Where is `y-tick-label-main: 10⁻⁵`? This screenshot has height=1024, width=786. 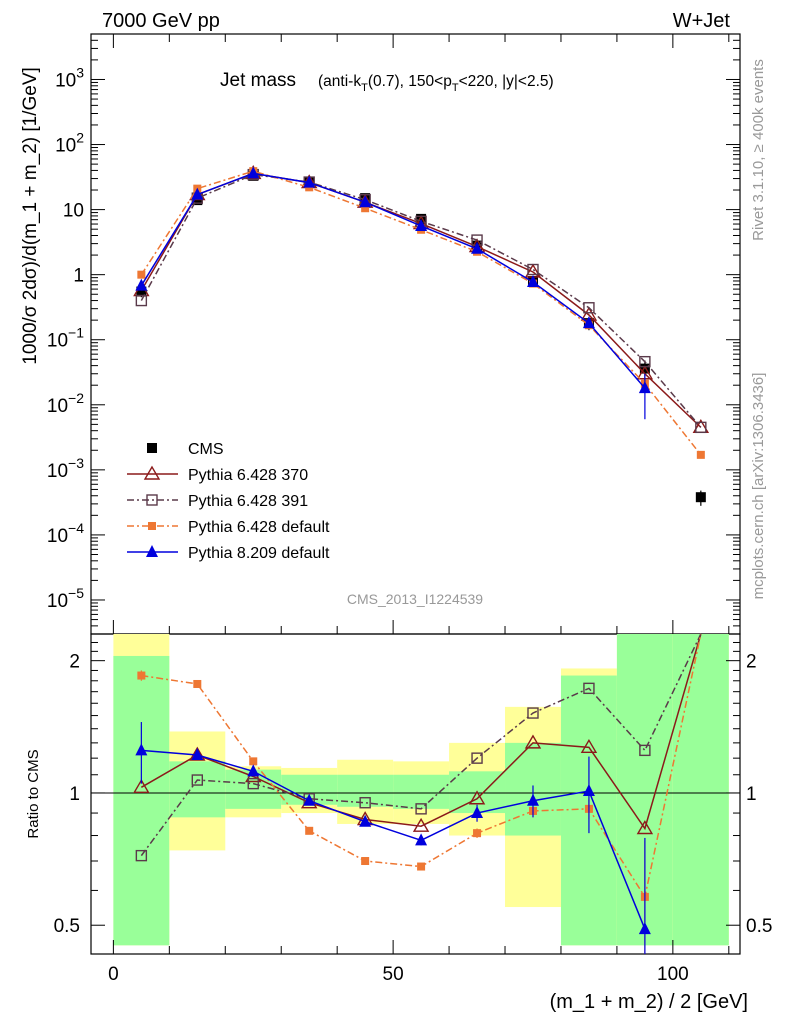 y-tick-label-main: 10⁻⁵ is located at coordinates (65, 598).